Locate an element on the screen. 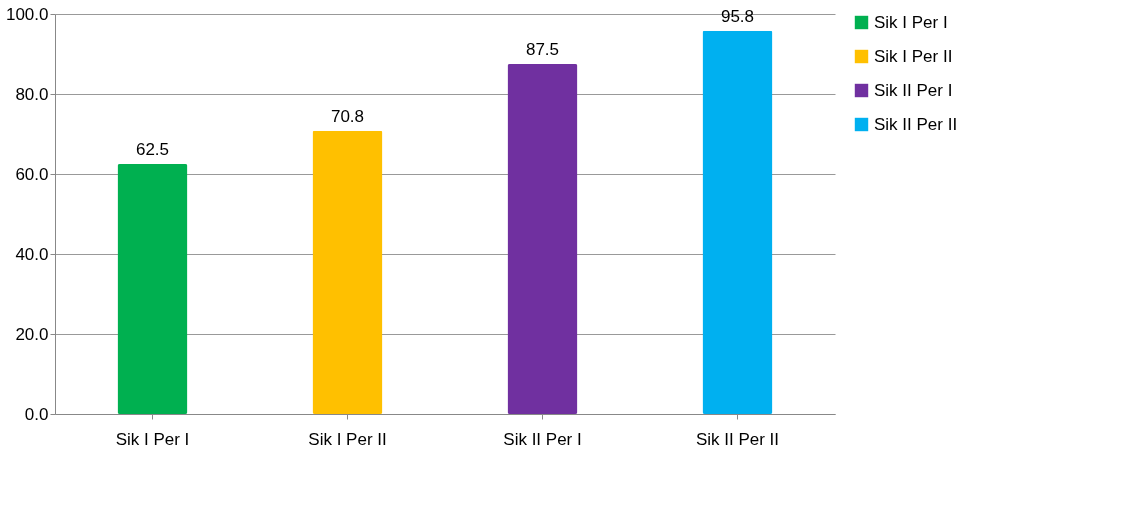  x-tick-label: Sik I Per I is located at coordinates (152, 439).